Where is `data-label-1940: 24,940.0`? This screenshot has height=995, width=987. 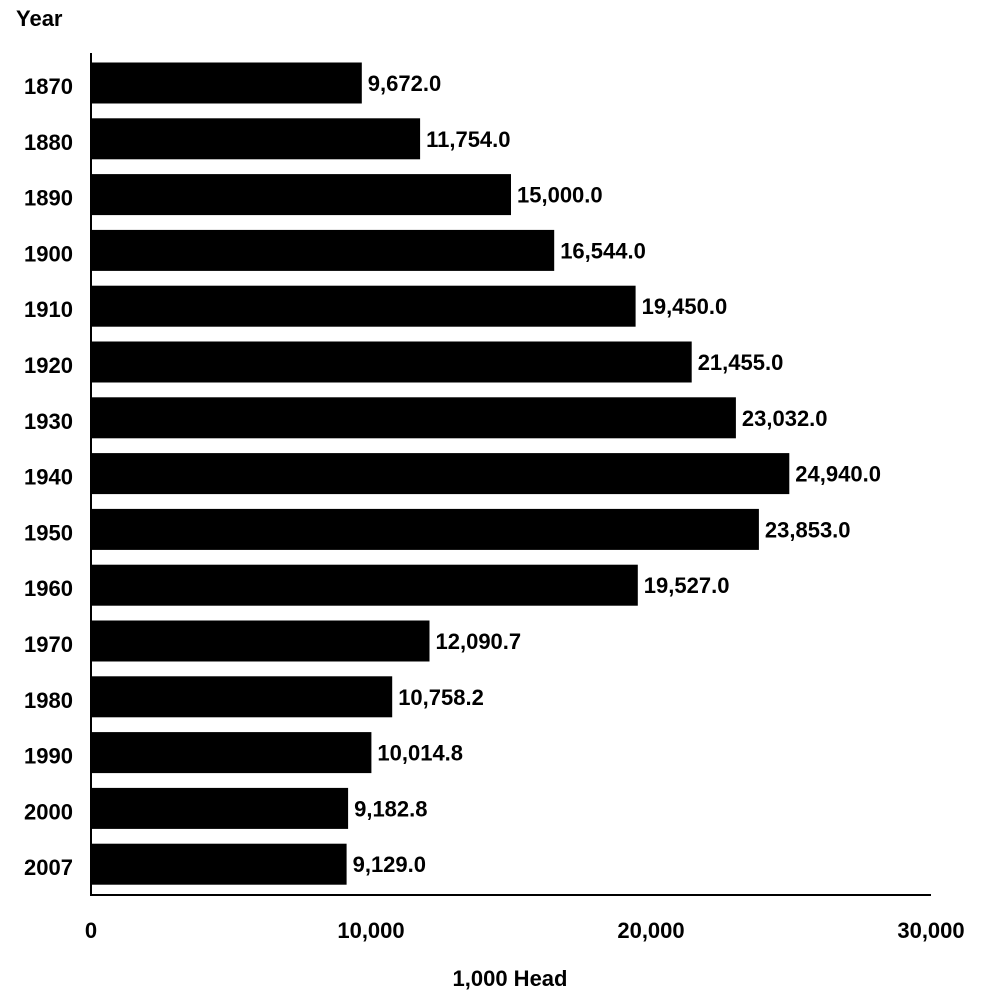
data-label-1940: 24,940.0 is located at coordinates (838, 474).